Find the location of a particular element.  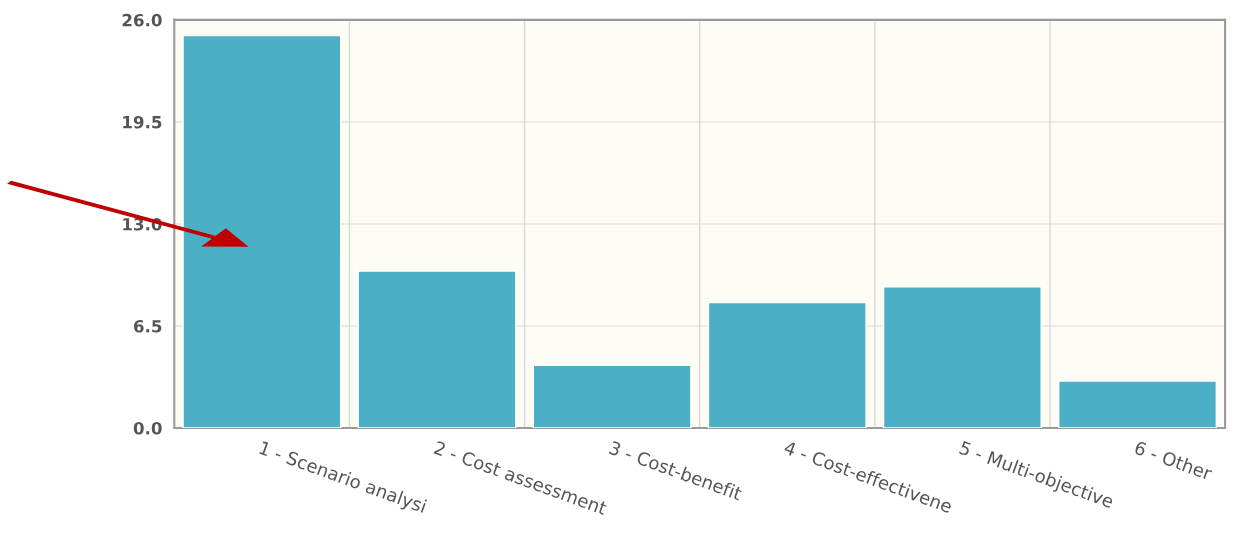

y-tick-label: 26.0 is located at coordinates (142, 20).